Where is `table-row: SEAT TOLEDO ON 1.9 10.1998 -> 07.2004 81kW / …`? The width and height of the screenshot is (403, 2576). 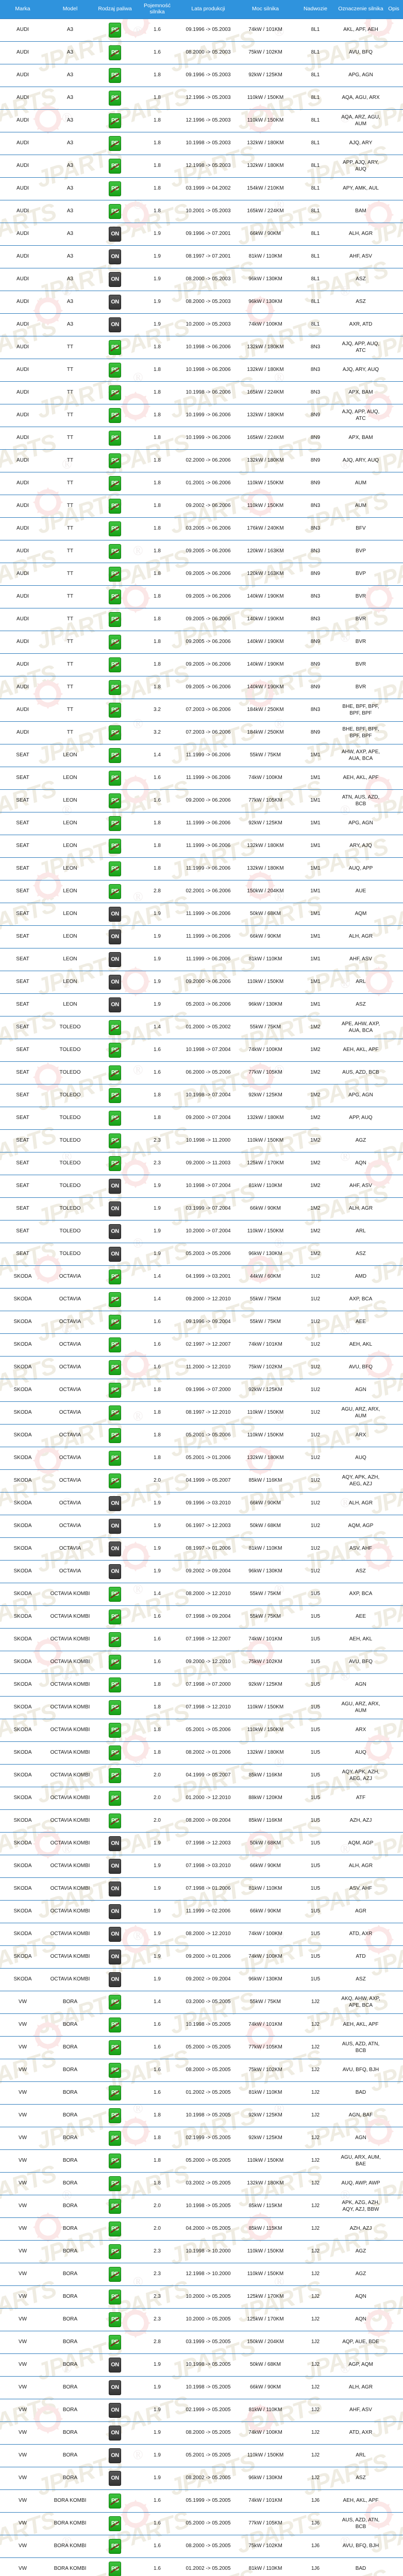
table-row: SEAT TOLEDO ON 1.9 10.1998 -> 07.2004 81kW / … is located at coordinates (202, 1186).